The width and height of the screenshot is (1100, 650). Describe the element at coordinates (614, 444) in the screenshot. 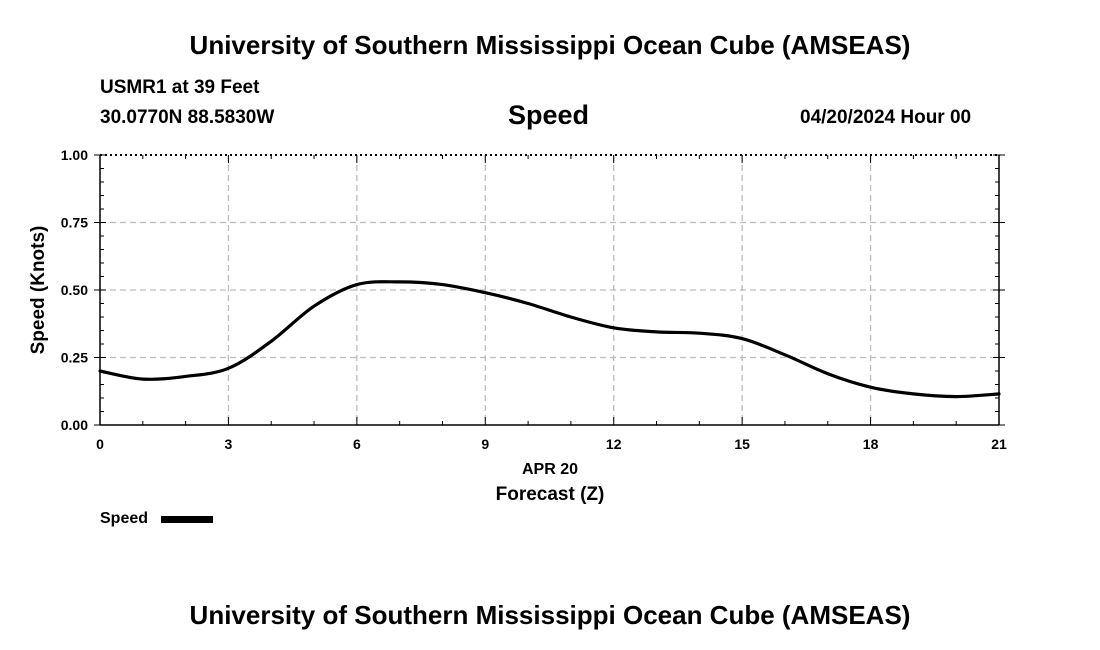

I see `x-tick-label: 12` at that location.